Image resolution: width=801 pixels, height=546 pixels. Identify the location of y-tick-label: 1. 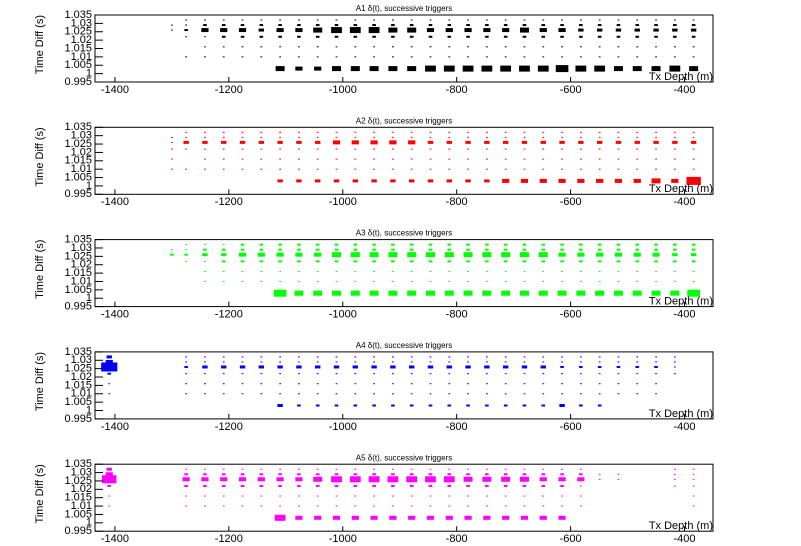
(89, 186).